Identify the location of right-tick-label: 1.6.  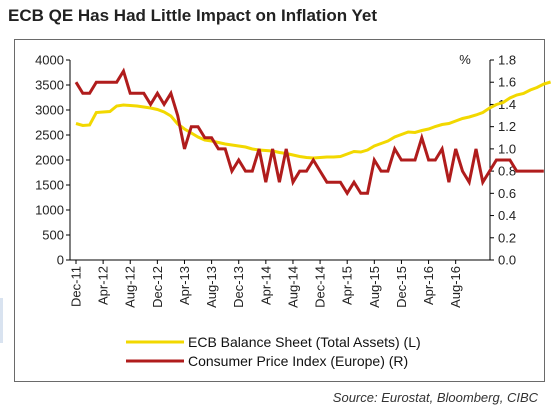
(507, 82).